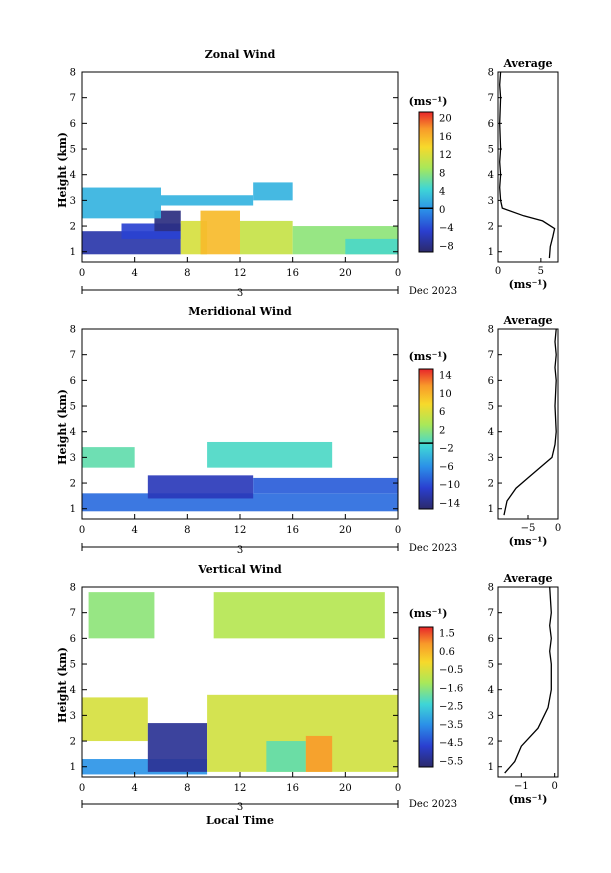 This screenshot has width=611, height=873. Describe the element at coordinates (187, 788) in the screenshot. I see `x-tick-label: 8` at that location.